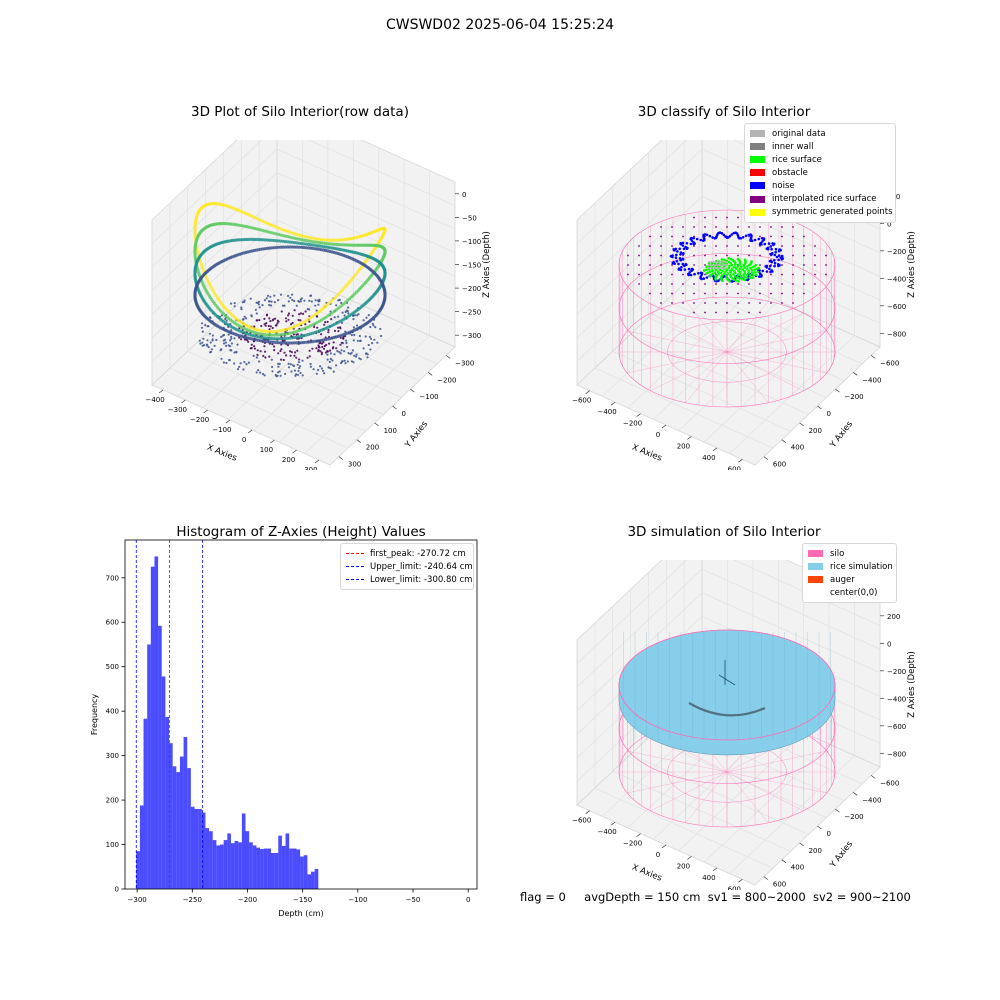 Image resolution: width=1000 pixels, height=1000 pixels. I want to click on y-tick-label: 400, so click(797, 868).